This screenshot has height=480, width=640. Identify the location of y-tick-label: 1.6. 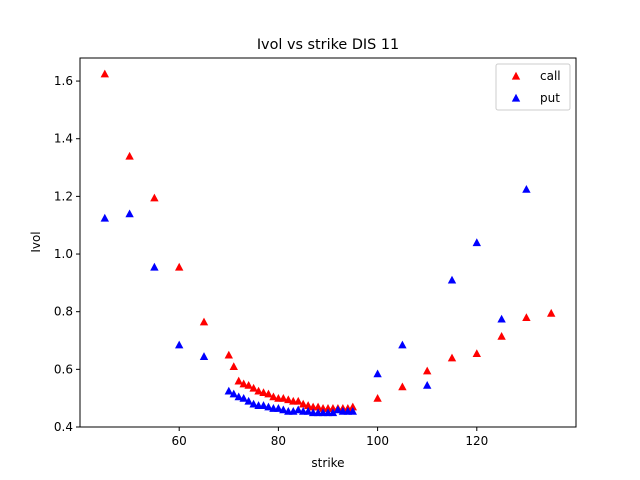
(63, 81).